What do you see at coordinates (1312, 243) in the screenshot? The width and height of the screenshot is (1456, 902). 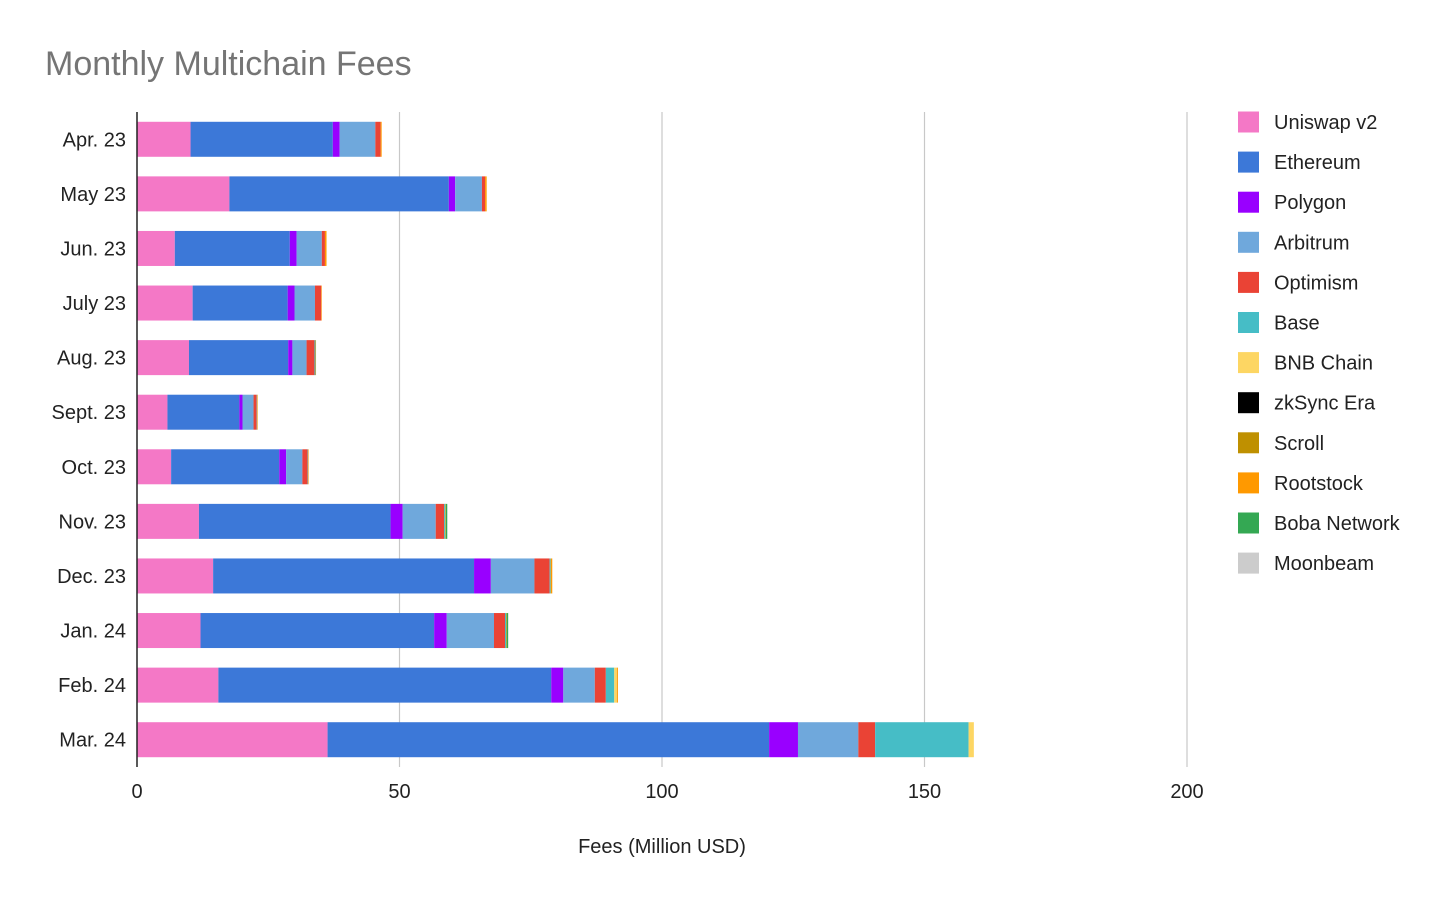 I see `legend-label: Arbitrum` at bounding box center [1312, 243].